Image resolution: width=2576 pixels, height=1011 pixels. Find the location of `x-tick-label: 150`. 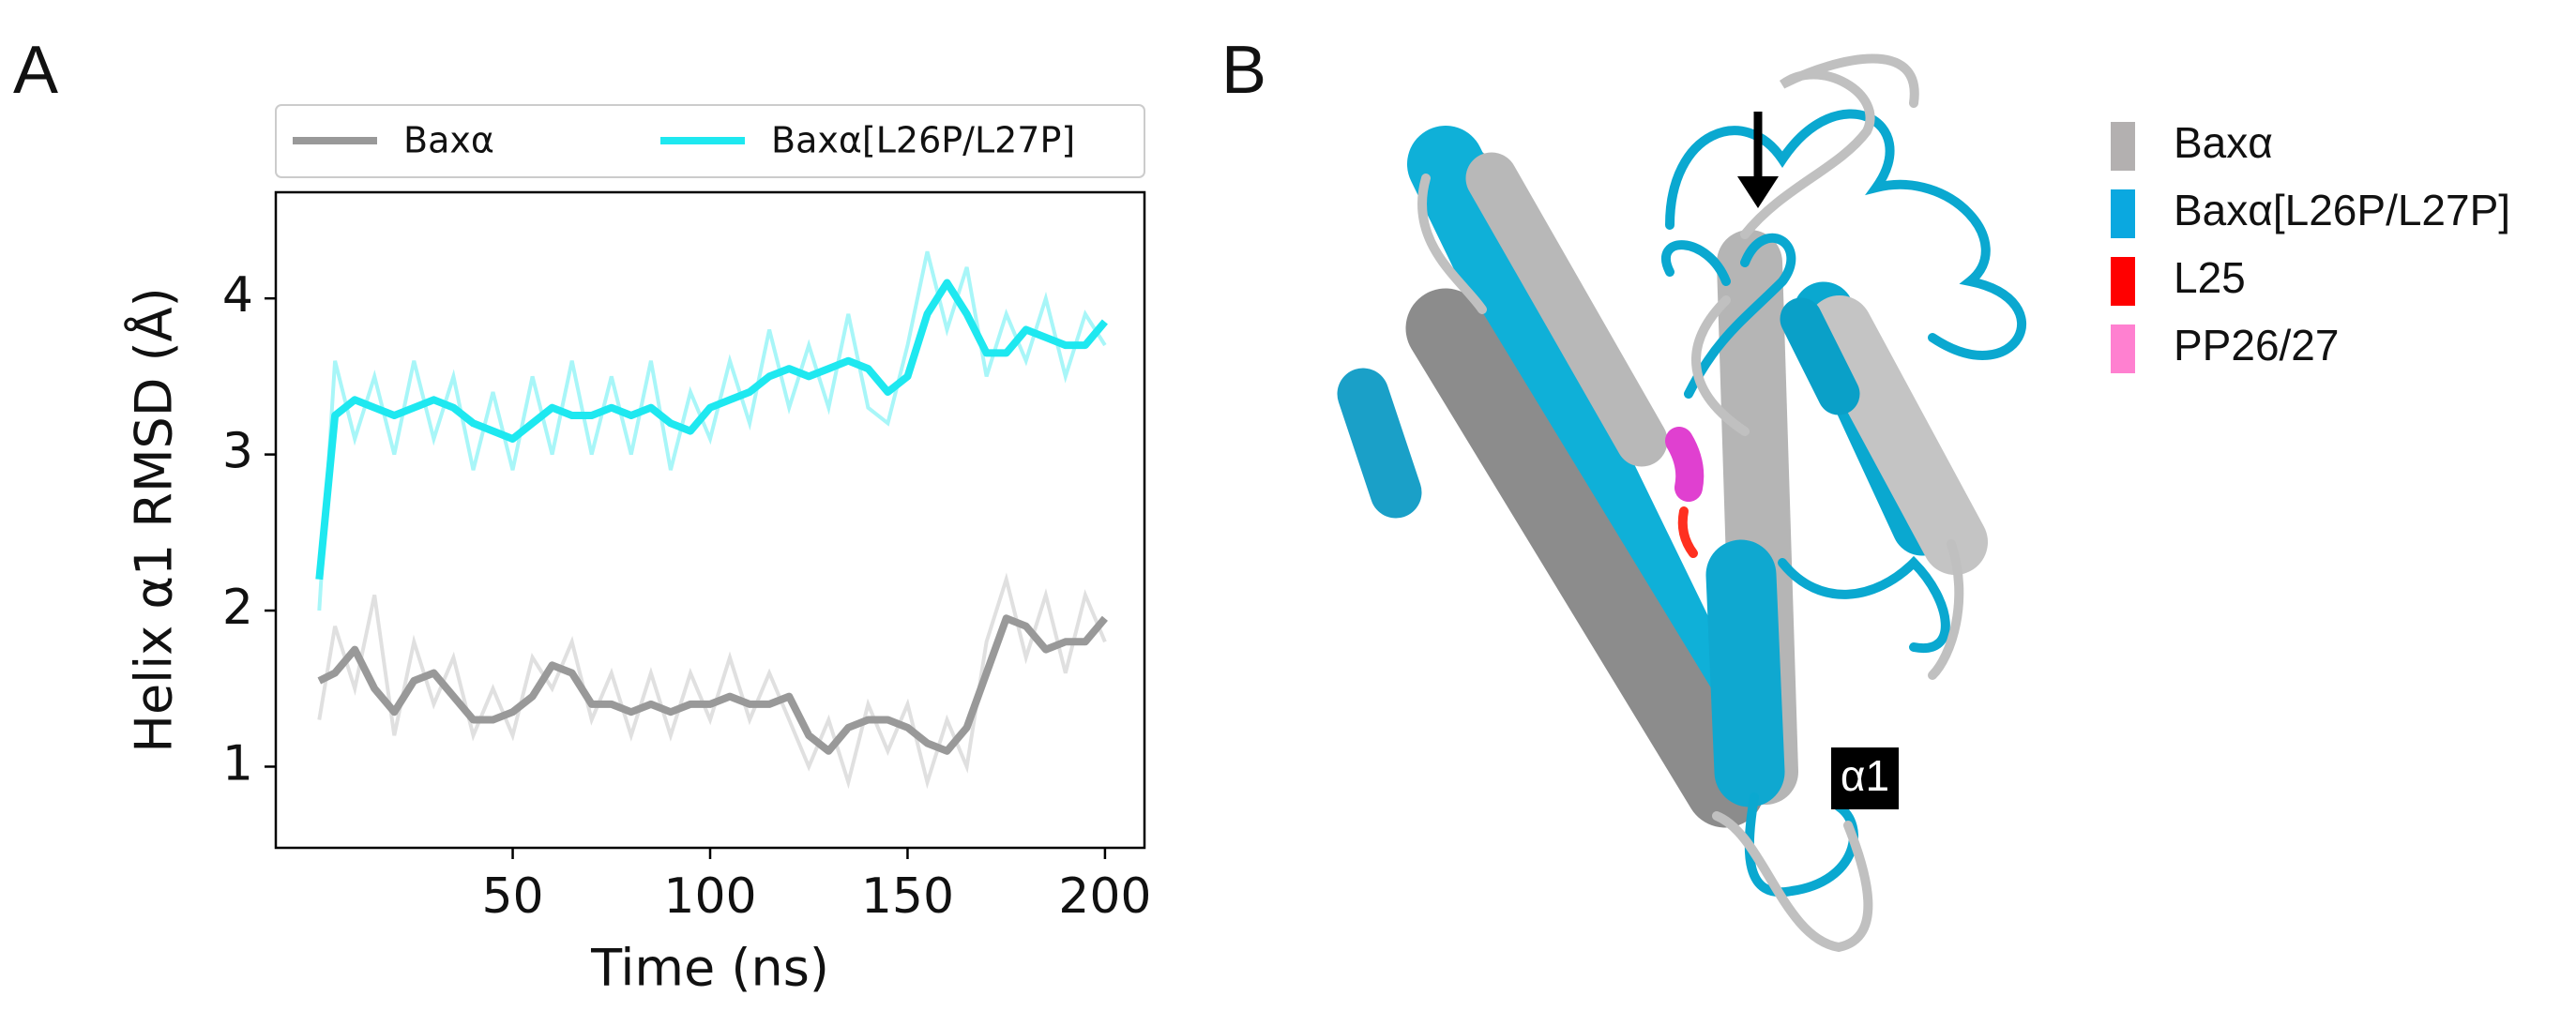

x-tick-label: 150 is located at coordinates (907, 896).